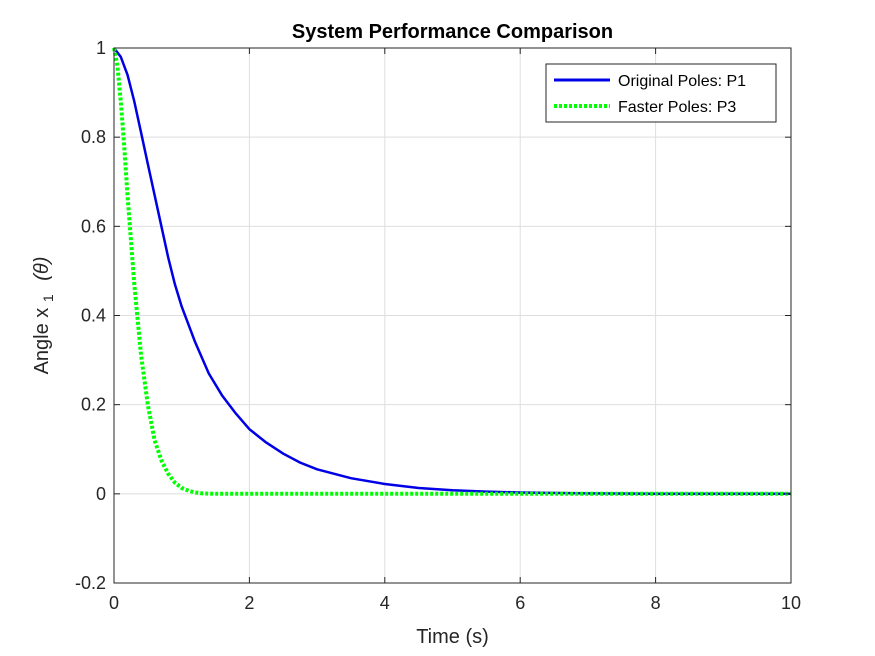 The height and width of the screenshot is (656, 875). I want to click on legend-box, so click(661, 93).